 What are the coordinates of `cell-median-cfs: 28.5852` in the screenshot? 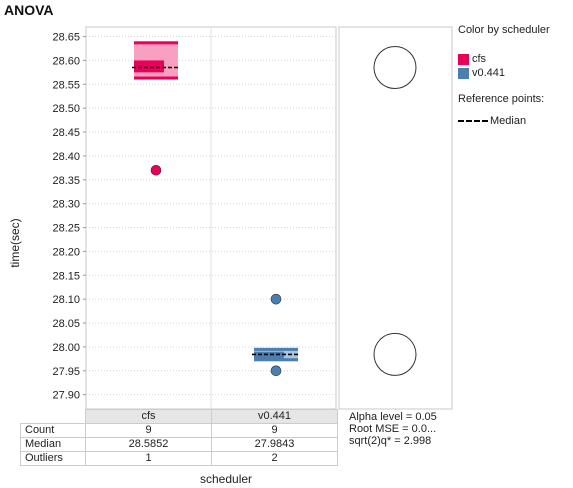 It's located at (148, 444).